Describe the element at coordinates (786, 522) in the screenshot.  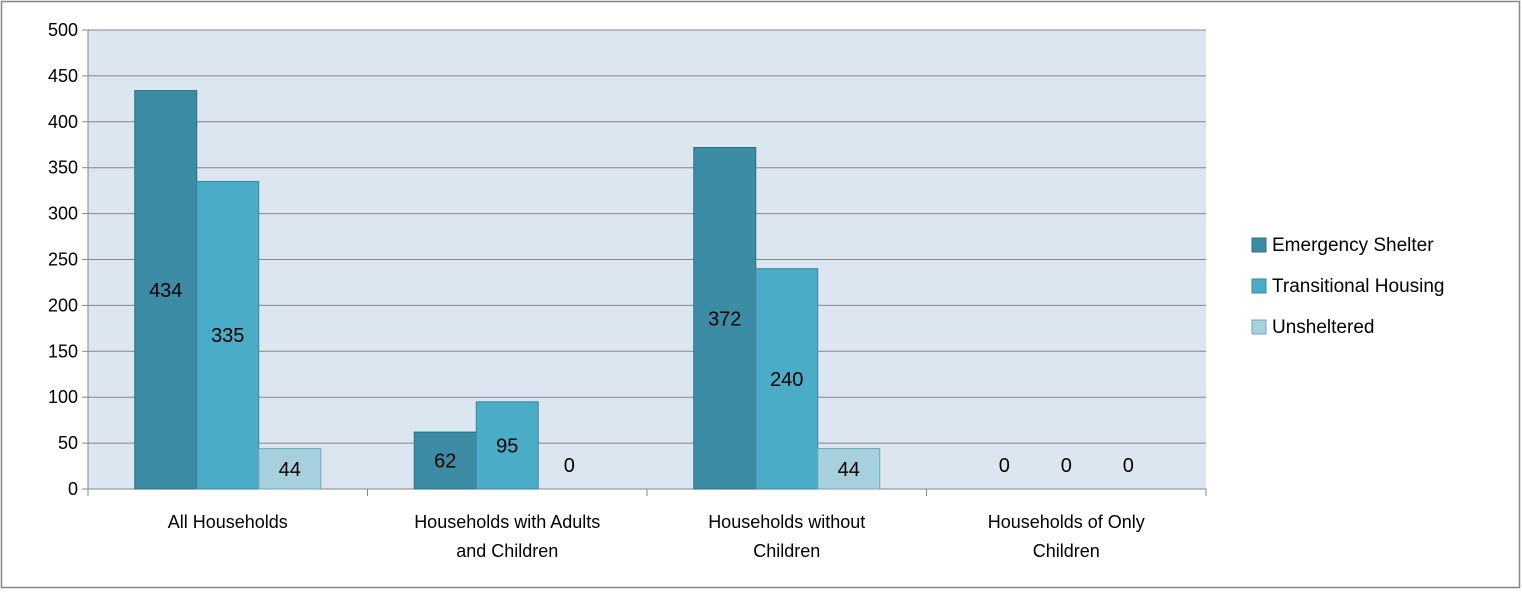
I see `x-category-label: Households without` at that location.